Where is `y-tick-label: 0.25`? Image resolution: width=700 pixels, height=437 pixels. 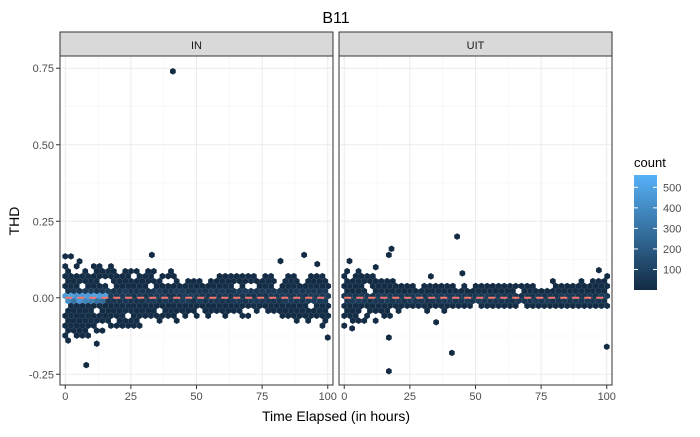 y-tick-label: 0.25 is located at coordinates (43, 222).